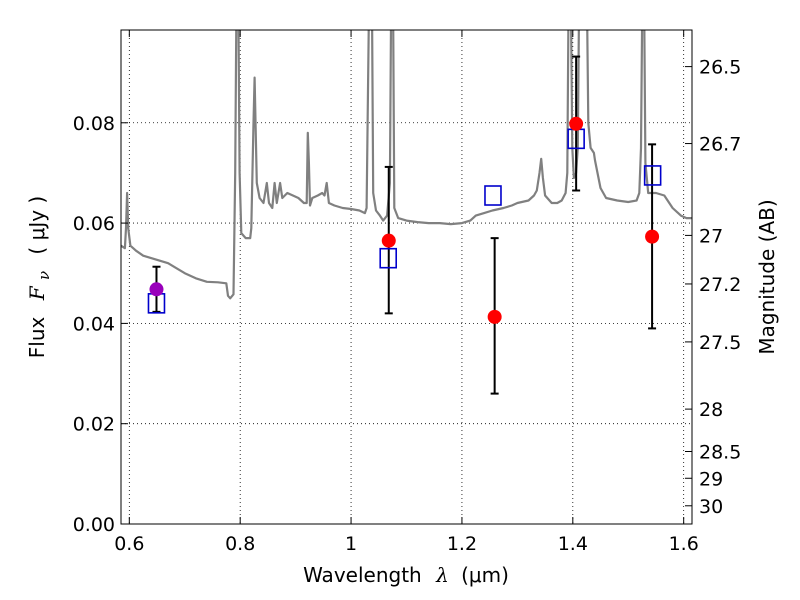  I want to click on x-axis-label: Wavelength λ (μm), so click(406, 575).